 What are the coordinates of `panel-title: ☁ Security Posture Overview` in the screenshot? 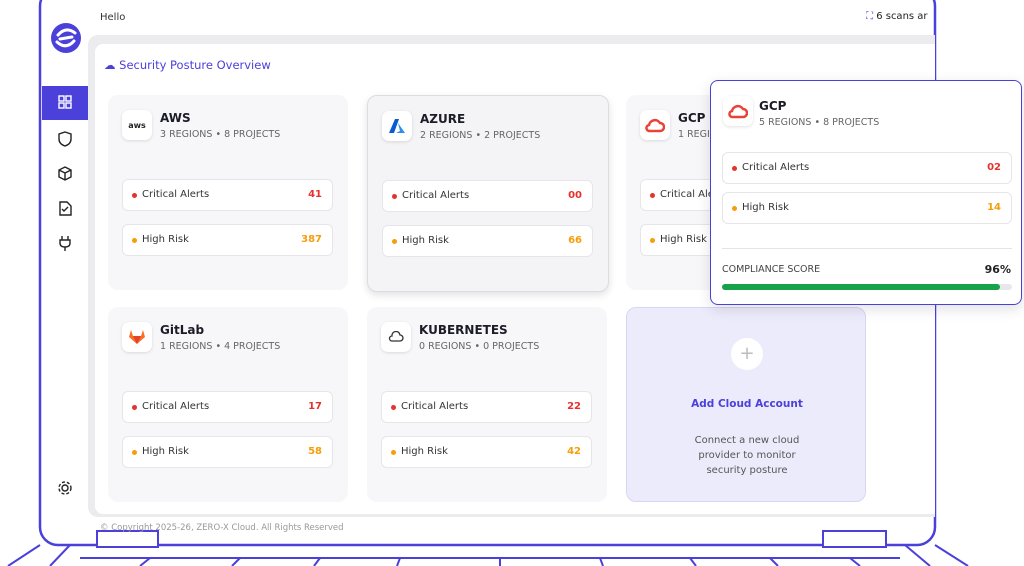 It's located at (187, 65).